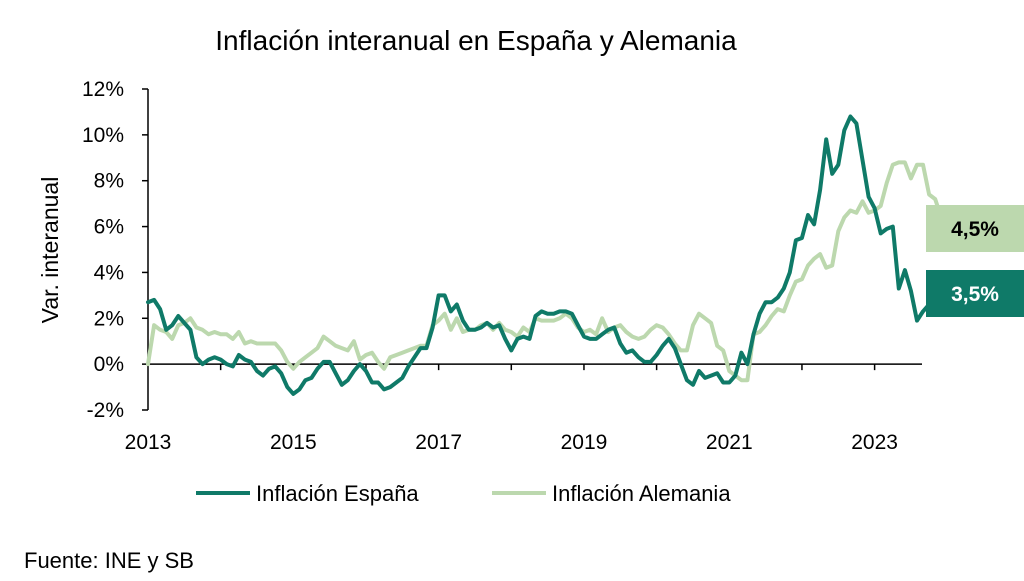 This screenshot has height=581, width=1024. I want to click on badge-germany-background, so click(975, 228).